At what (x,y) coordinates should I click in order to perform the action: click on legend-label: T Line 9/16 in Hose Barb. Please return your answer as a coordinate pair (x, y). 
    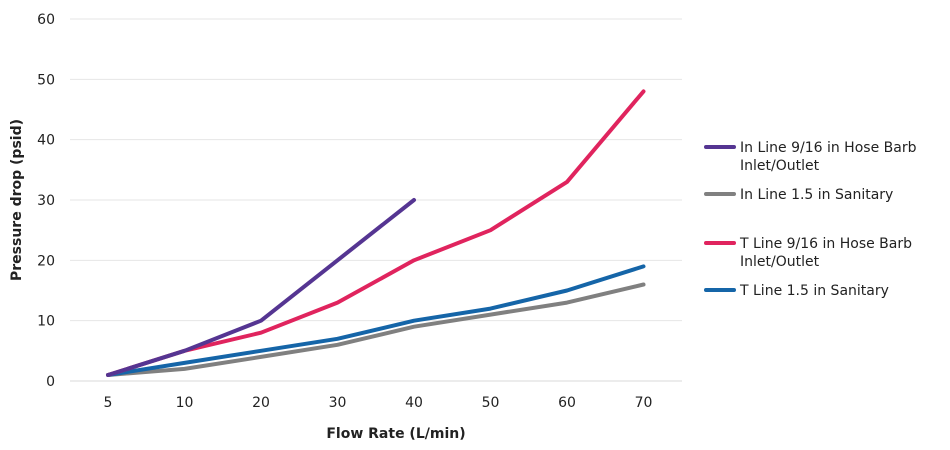
    Looking at the image, I should click on (825, 244).